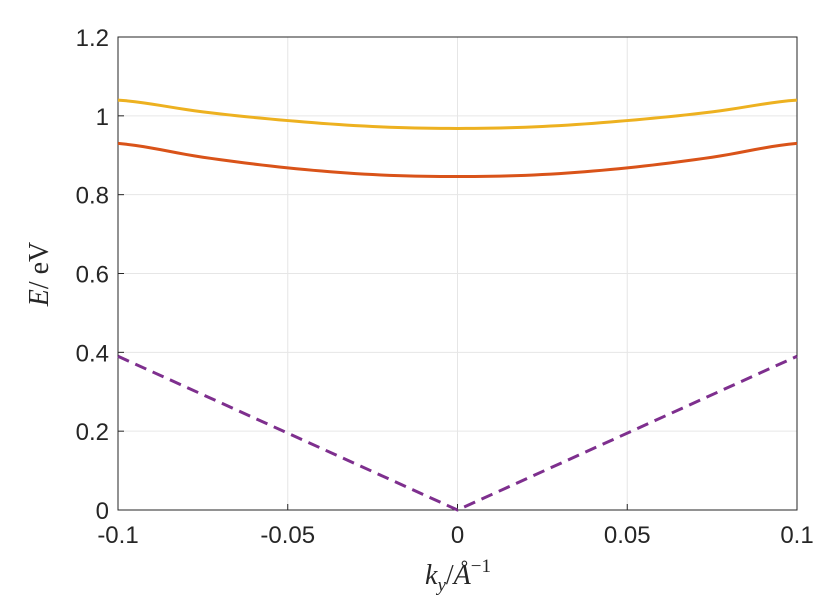 The width and height of the screenshot is (830, 604). What do you see at coordinates (458, 576) in the screenshot?
I see `x-axis-label: ky/Å−1` at bounding box center [458, 576].